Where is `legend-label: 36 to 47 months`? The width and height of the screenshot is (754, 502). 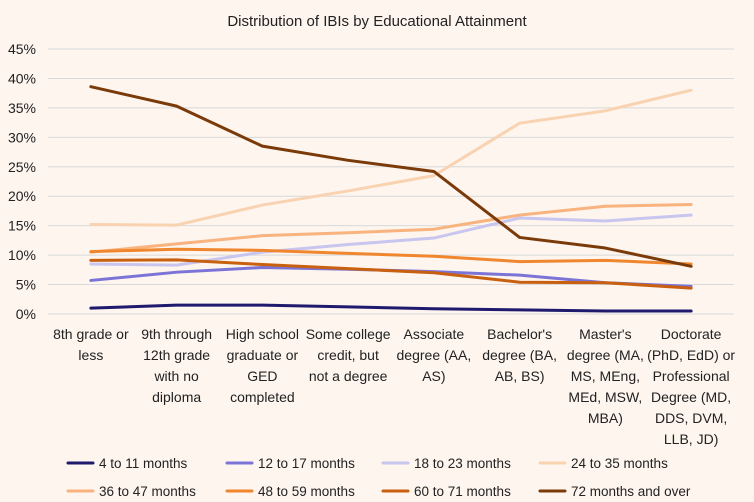 legend-label: 36 to 47 months is located at coordinates (147, 491).